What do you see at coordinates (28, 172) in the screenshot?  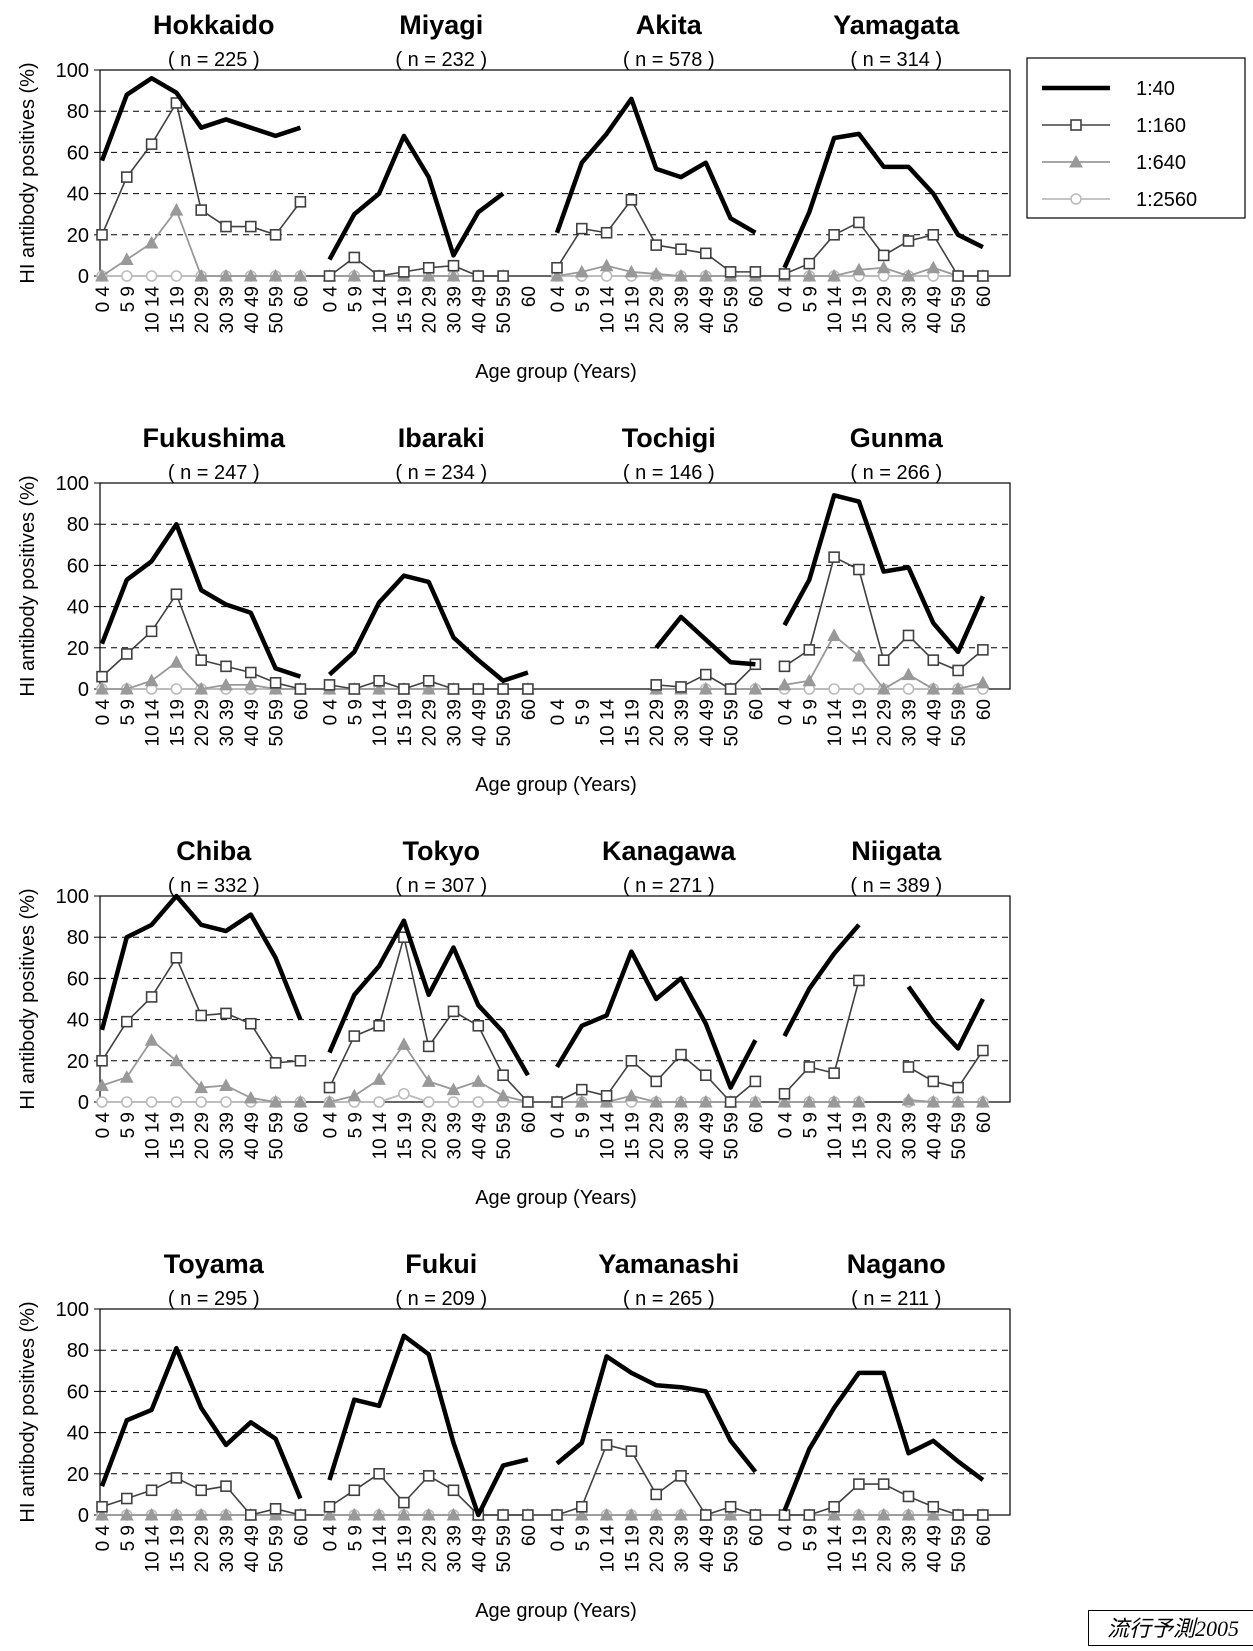 I see `y-axis-label: HI antibody positives (%)` at bounding box center [28, 172].